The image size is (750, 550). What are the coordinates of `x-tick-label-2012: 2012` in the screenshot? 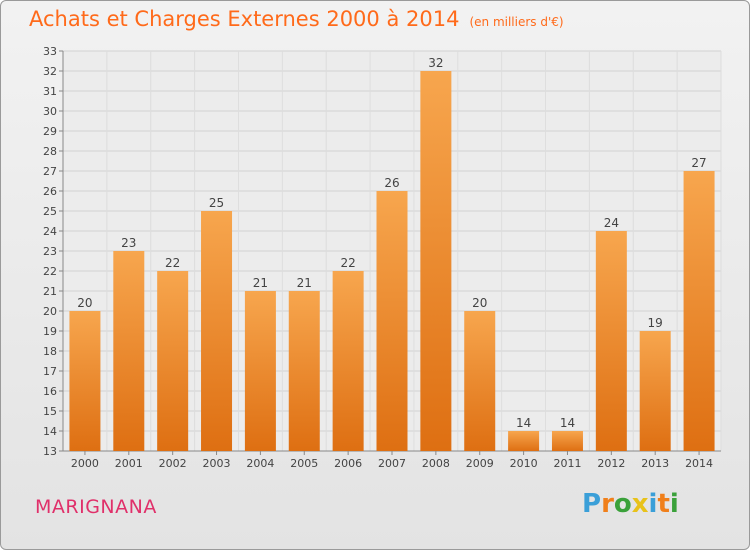 It's located at (611, 463).